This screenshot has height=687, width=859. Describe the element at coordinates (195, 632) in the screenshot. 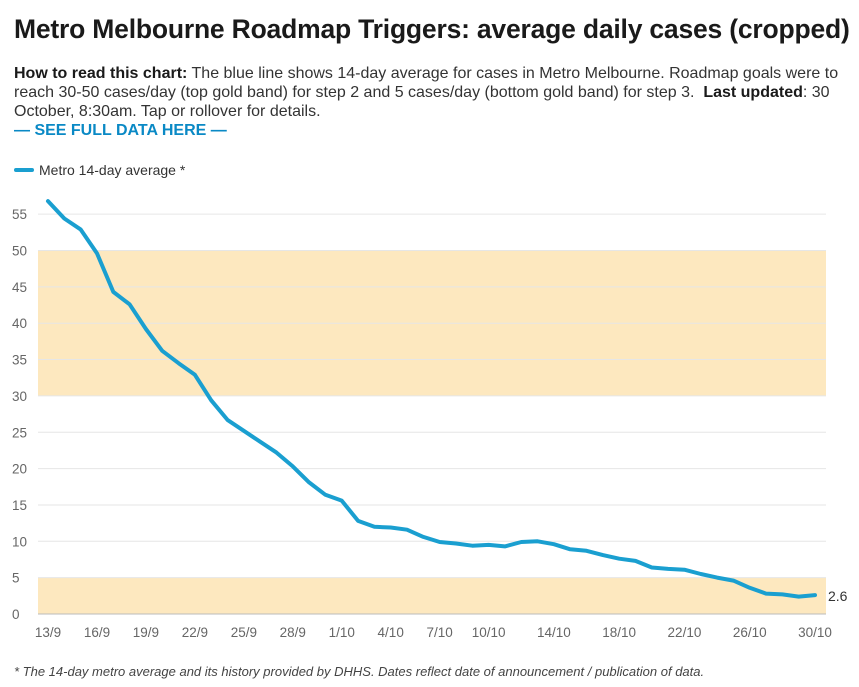

I see `x-tick-label-22-9: 22/9` at that location.